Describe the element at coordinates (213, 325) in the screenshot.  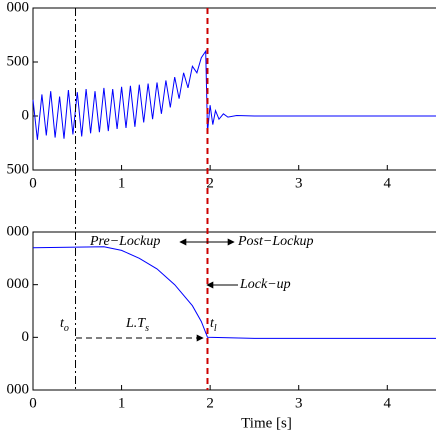
I see `annotation: tl` at that location.